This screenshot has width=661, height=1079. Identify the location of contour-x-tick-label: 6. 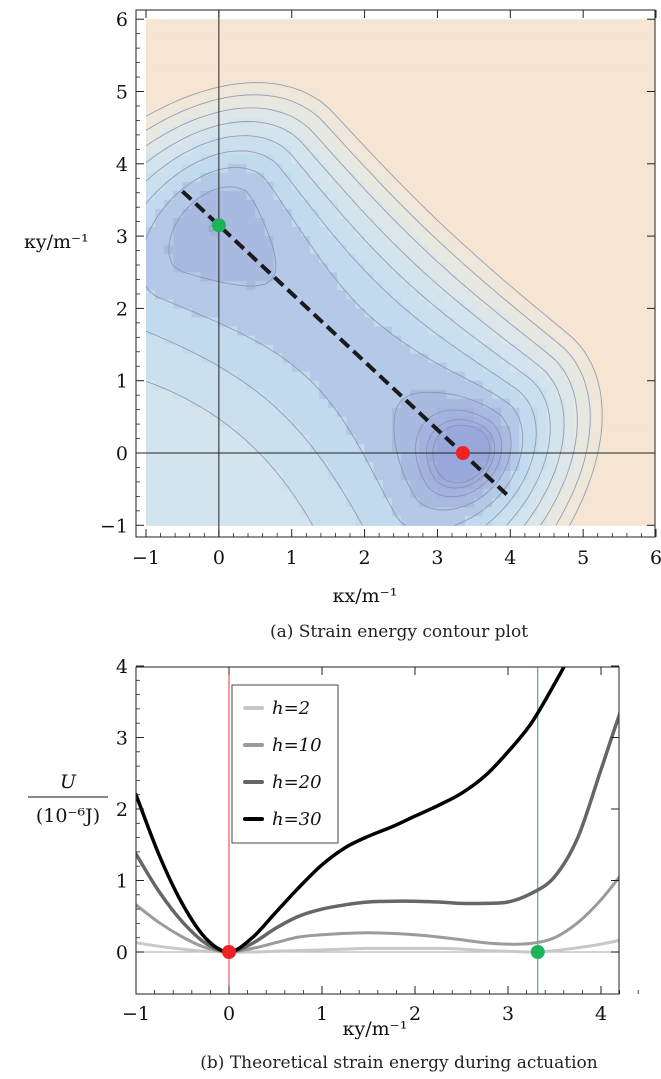
(655, 558).